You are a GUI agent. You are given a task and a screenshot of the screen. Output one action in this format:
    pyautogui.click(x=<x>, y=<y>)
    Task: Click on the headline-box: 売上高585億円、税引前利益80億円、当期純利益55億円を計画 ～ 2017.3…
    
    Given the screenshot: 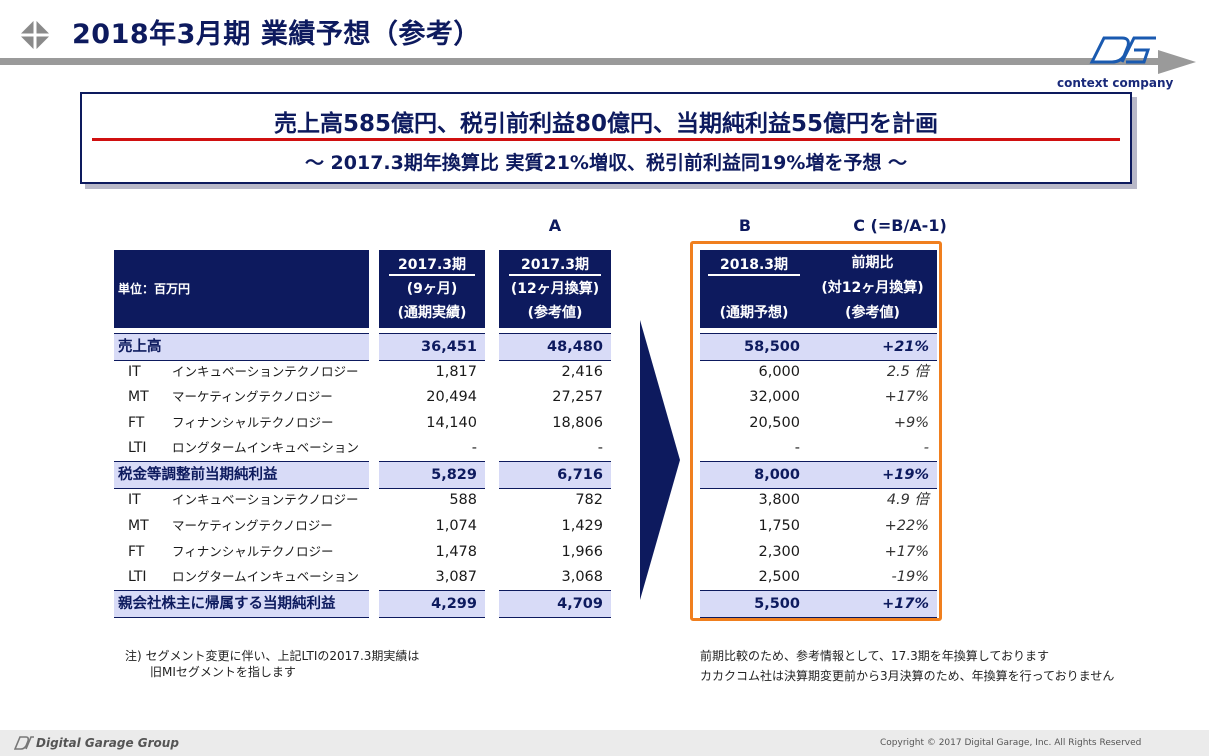 What is the action you would take?
    pyautogui.click(x=606, y=138)
    